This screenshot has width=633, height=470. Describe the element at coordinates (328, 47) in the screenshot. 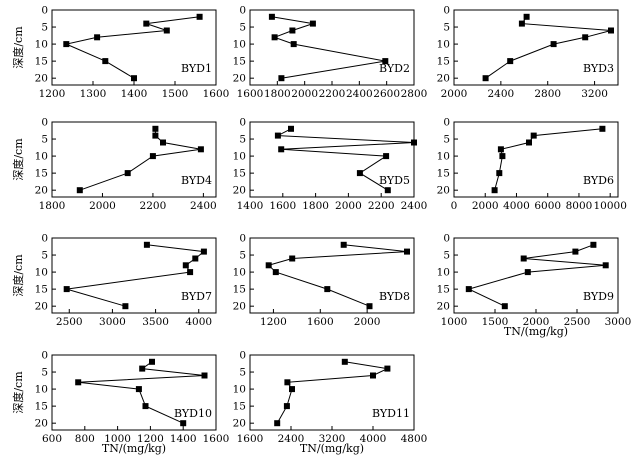

I see `series-line` at that location.